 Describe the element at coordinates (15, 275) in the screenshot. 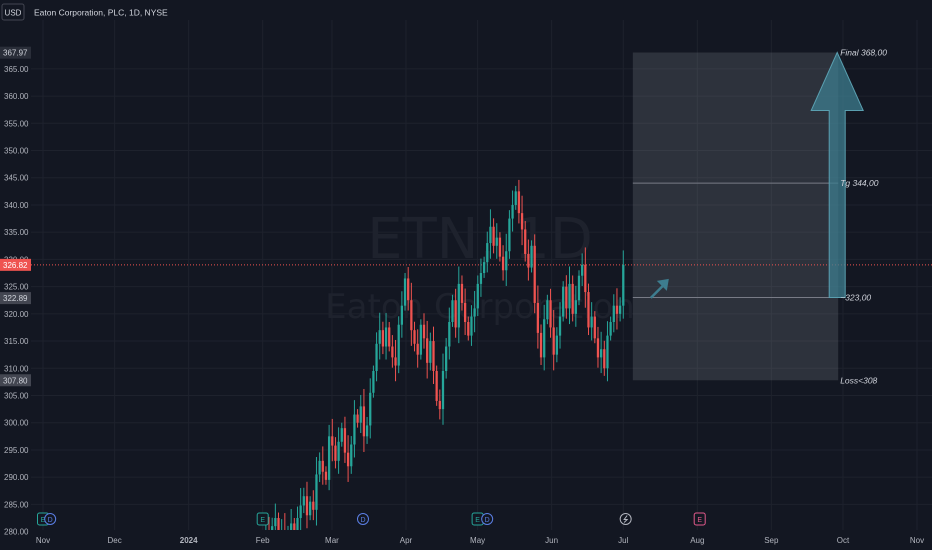

I see `price-axis` at that location.